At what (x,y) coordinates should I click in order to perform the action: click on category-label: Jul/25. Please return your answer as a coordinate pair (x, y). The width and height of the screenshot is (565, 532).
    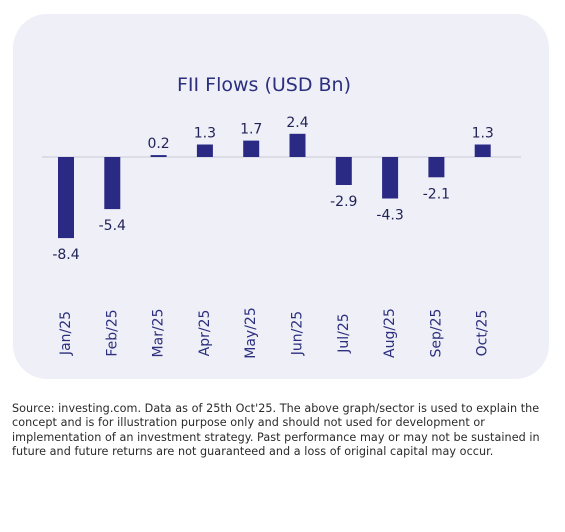
    Looking at the image, I should click on (344, 333).